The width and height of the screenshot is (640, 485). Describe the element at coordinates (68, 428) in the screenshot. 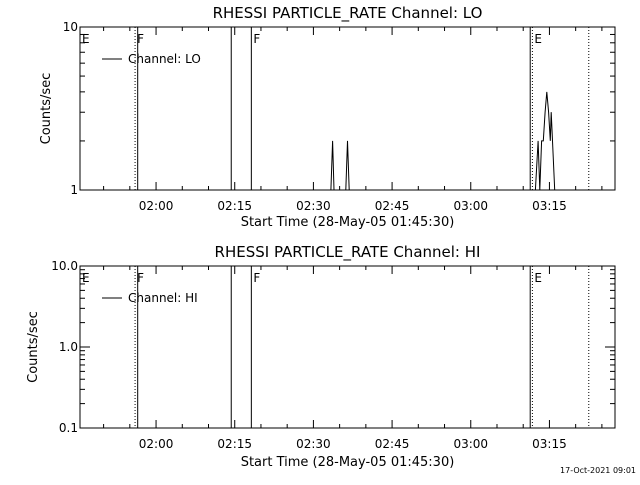

I see `y-tick-label: 0.1` at that location.